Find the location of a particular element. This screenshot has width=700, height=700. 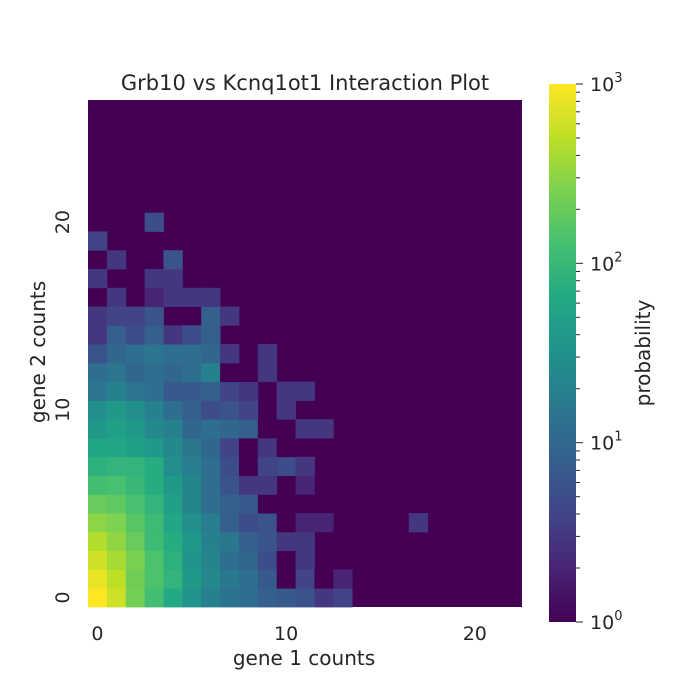

colorbar-tick-label: 100 is located at coordinates (606, 621).